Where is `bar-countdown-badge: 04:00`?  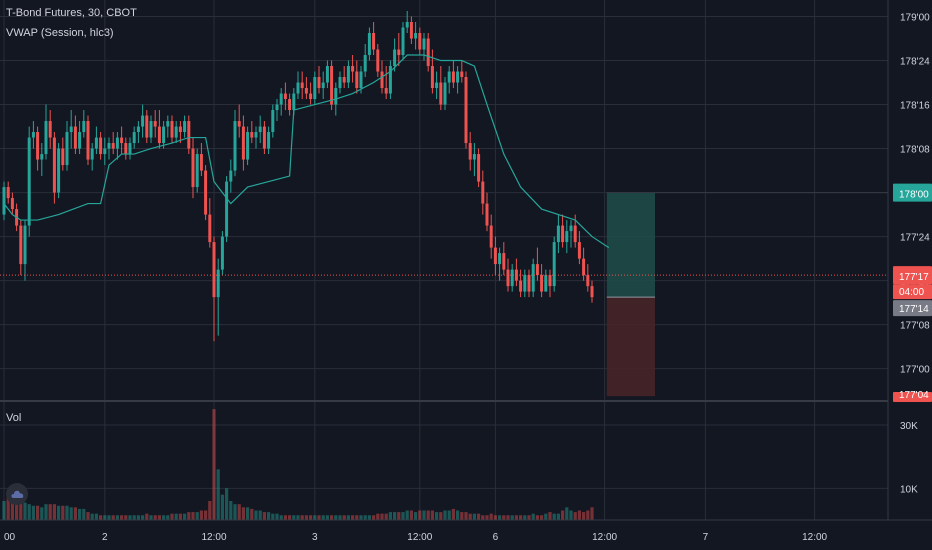
bar-countdown-badge: 04:00 is located at coordinates (911, 292).